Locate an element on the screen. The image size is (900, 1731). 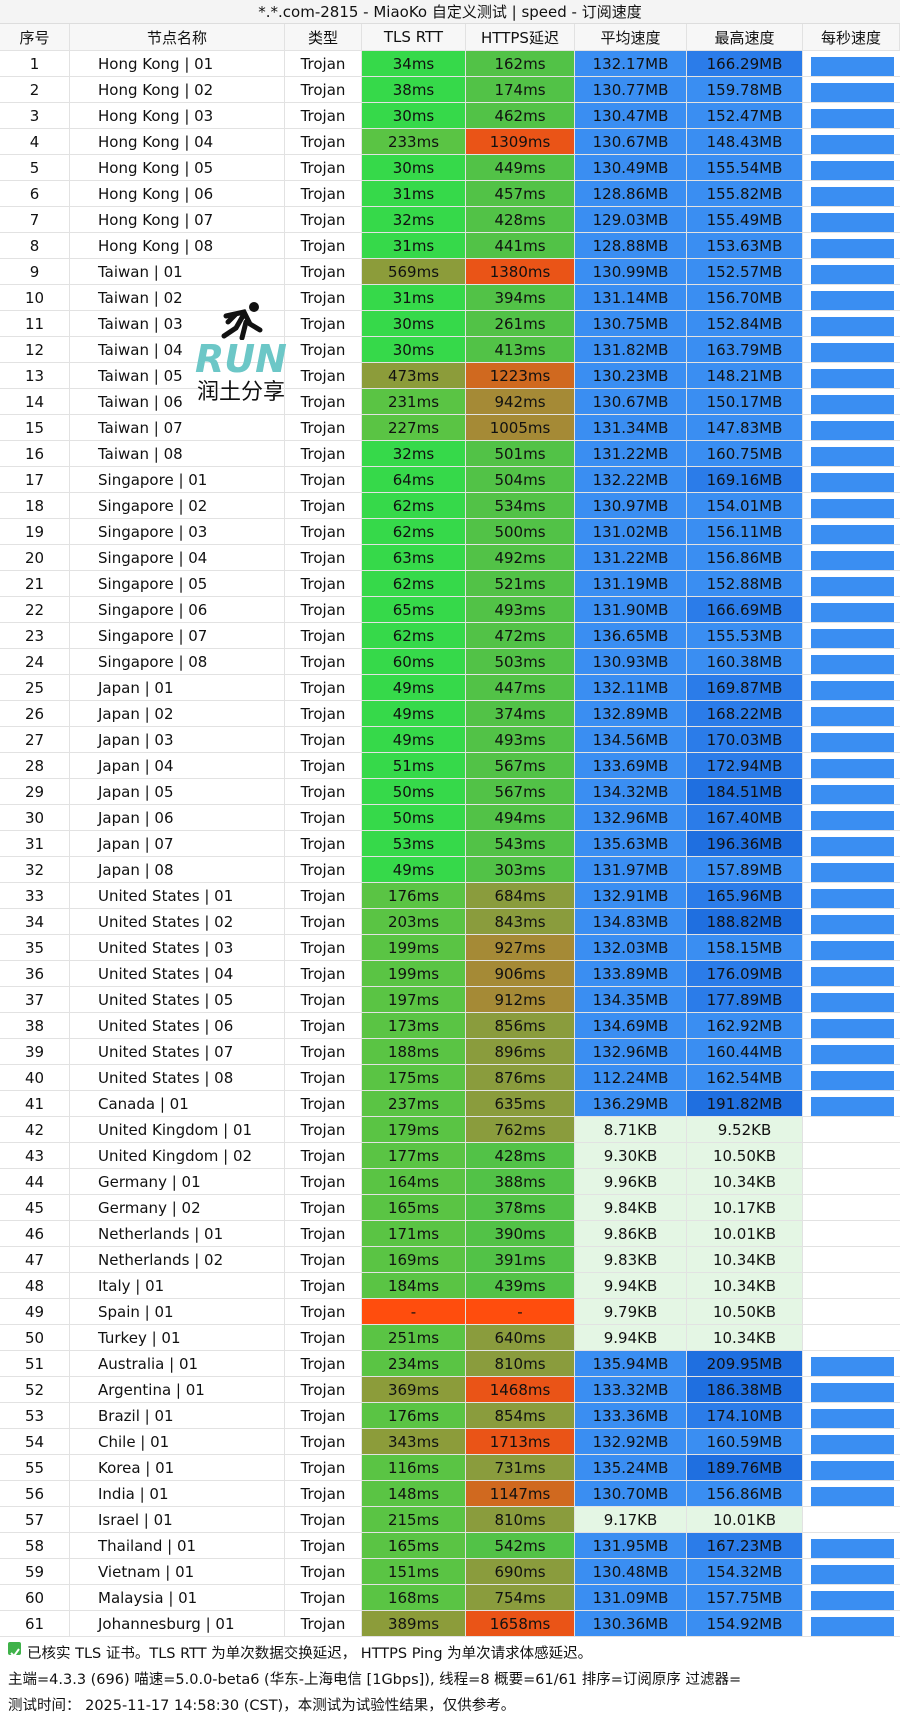
tls-rtt: 199ms is located at coordinates (414, 974).